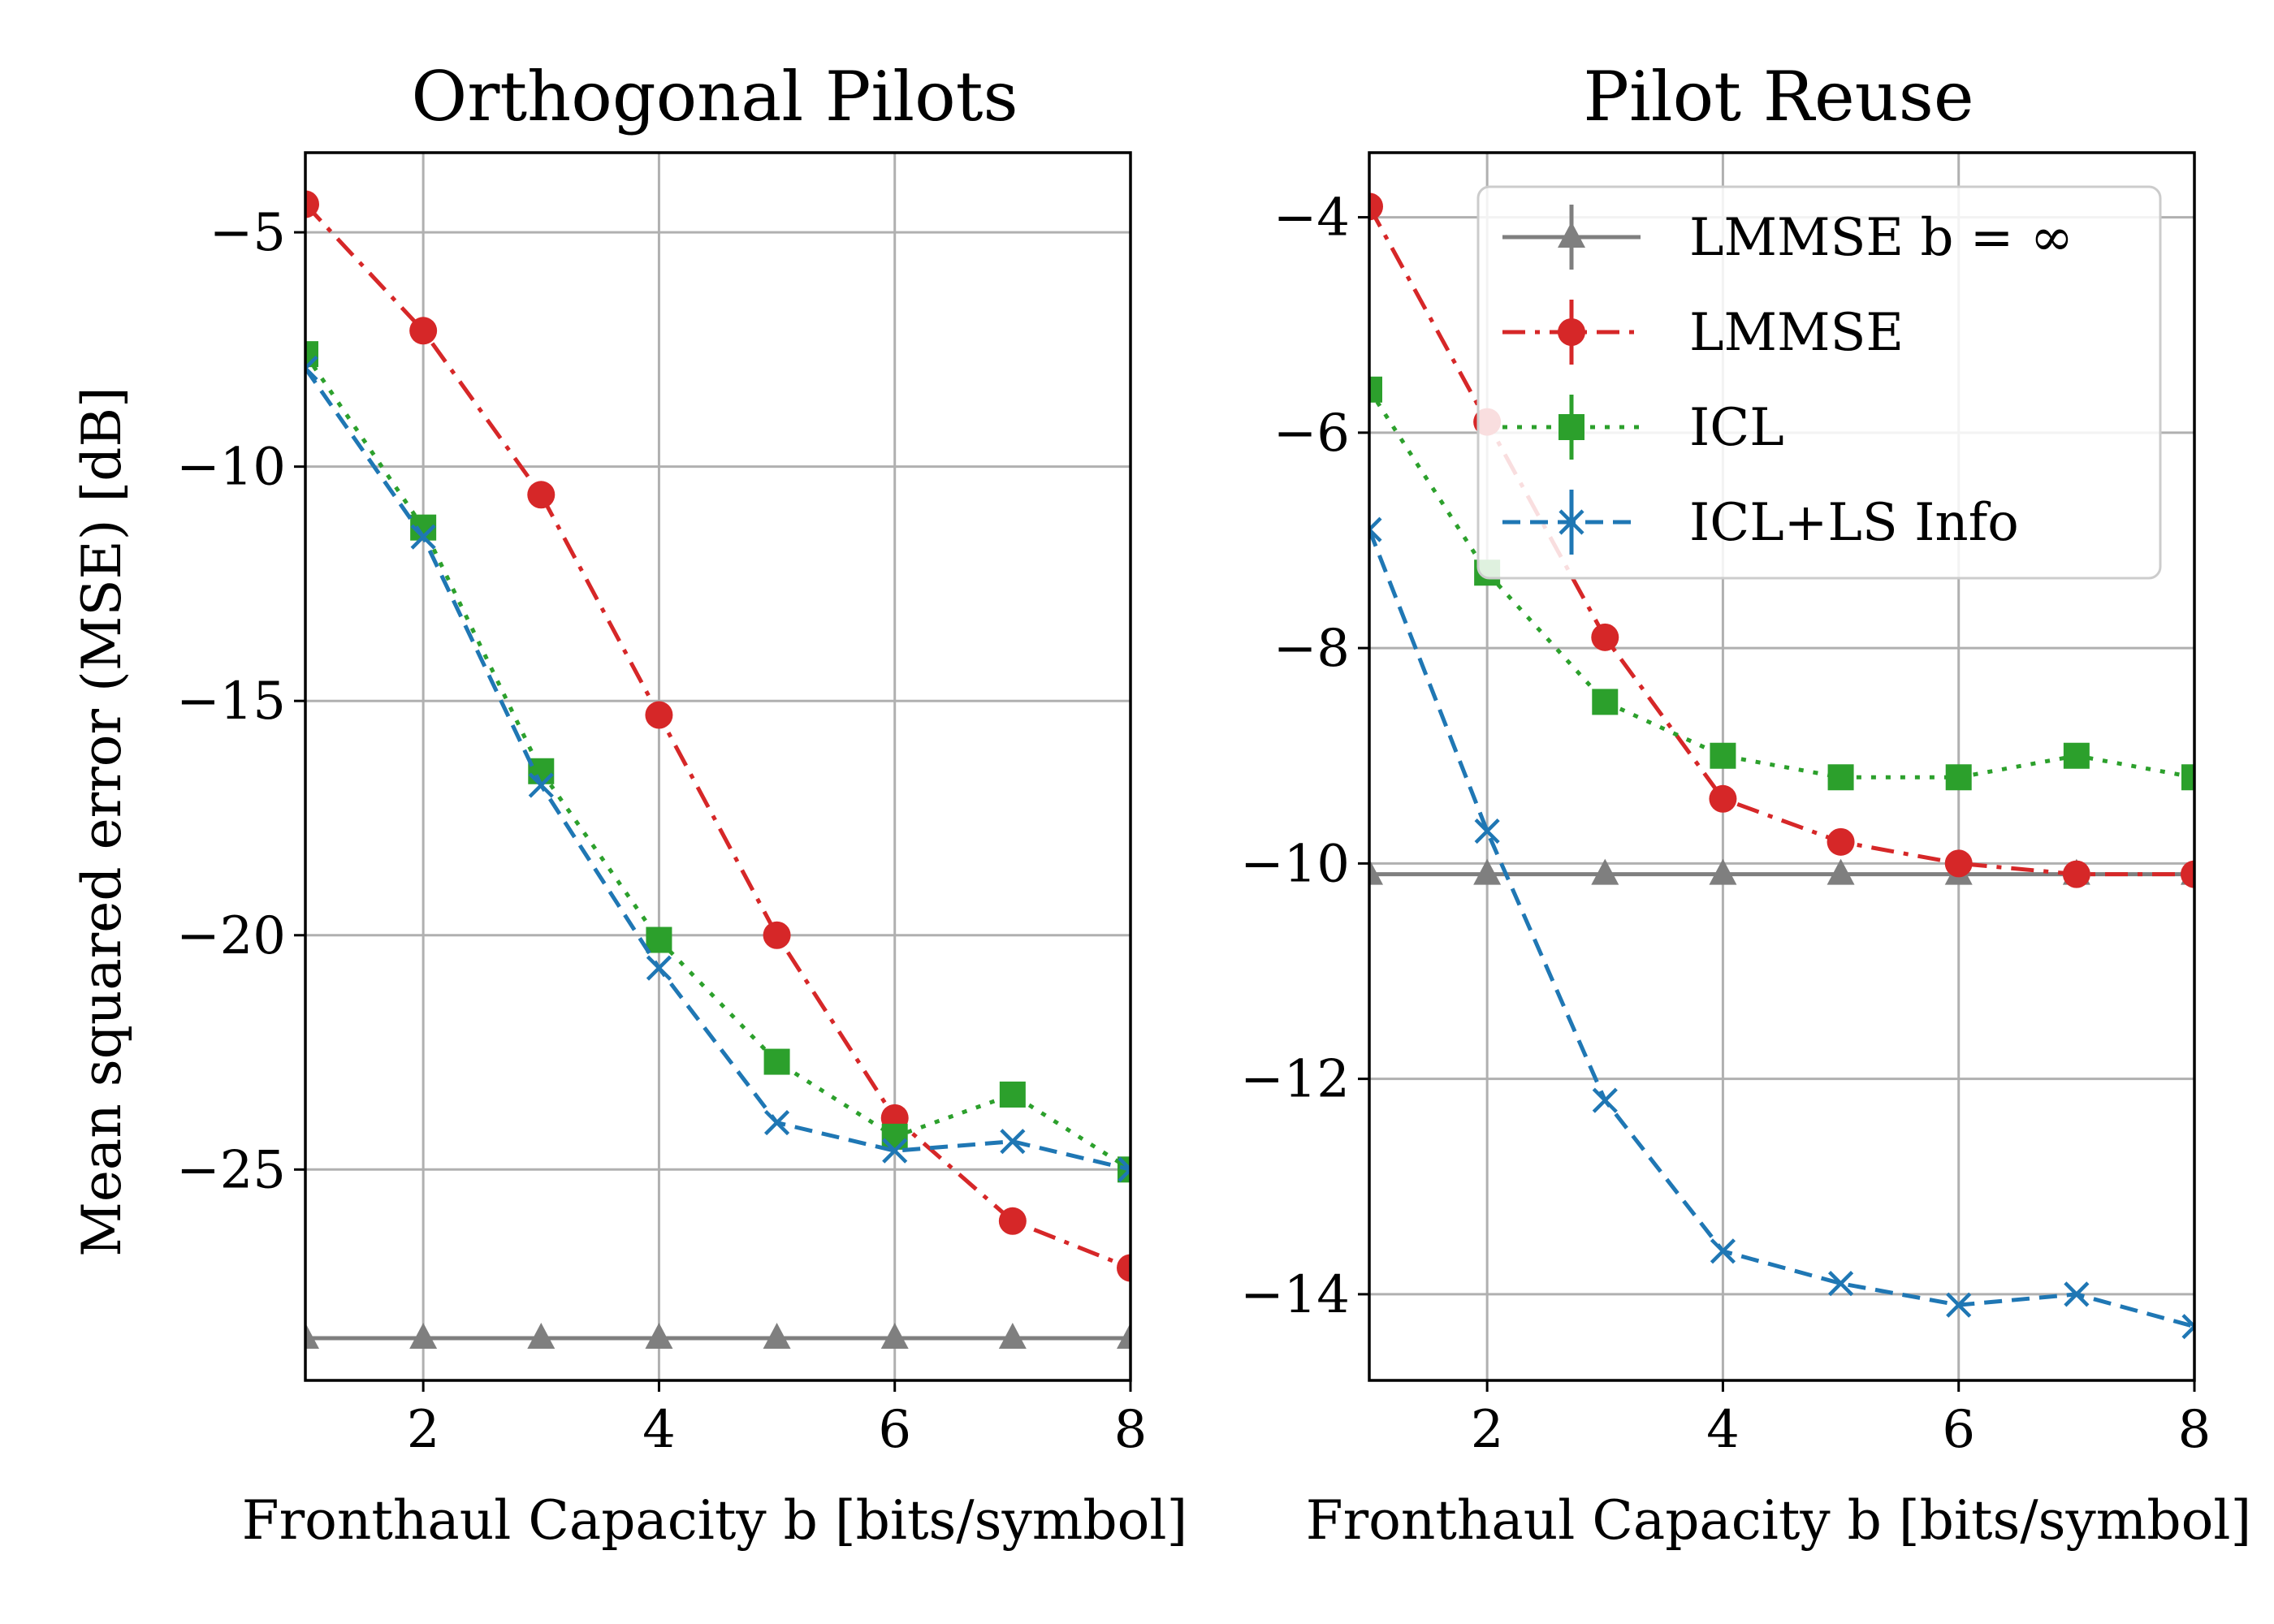  Describe the element at coordinates (1311, 218) in the screenshot. I see `y-tick-label: −4` at that location.